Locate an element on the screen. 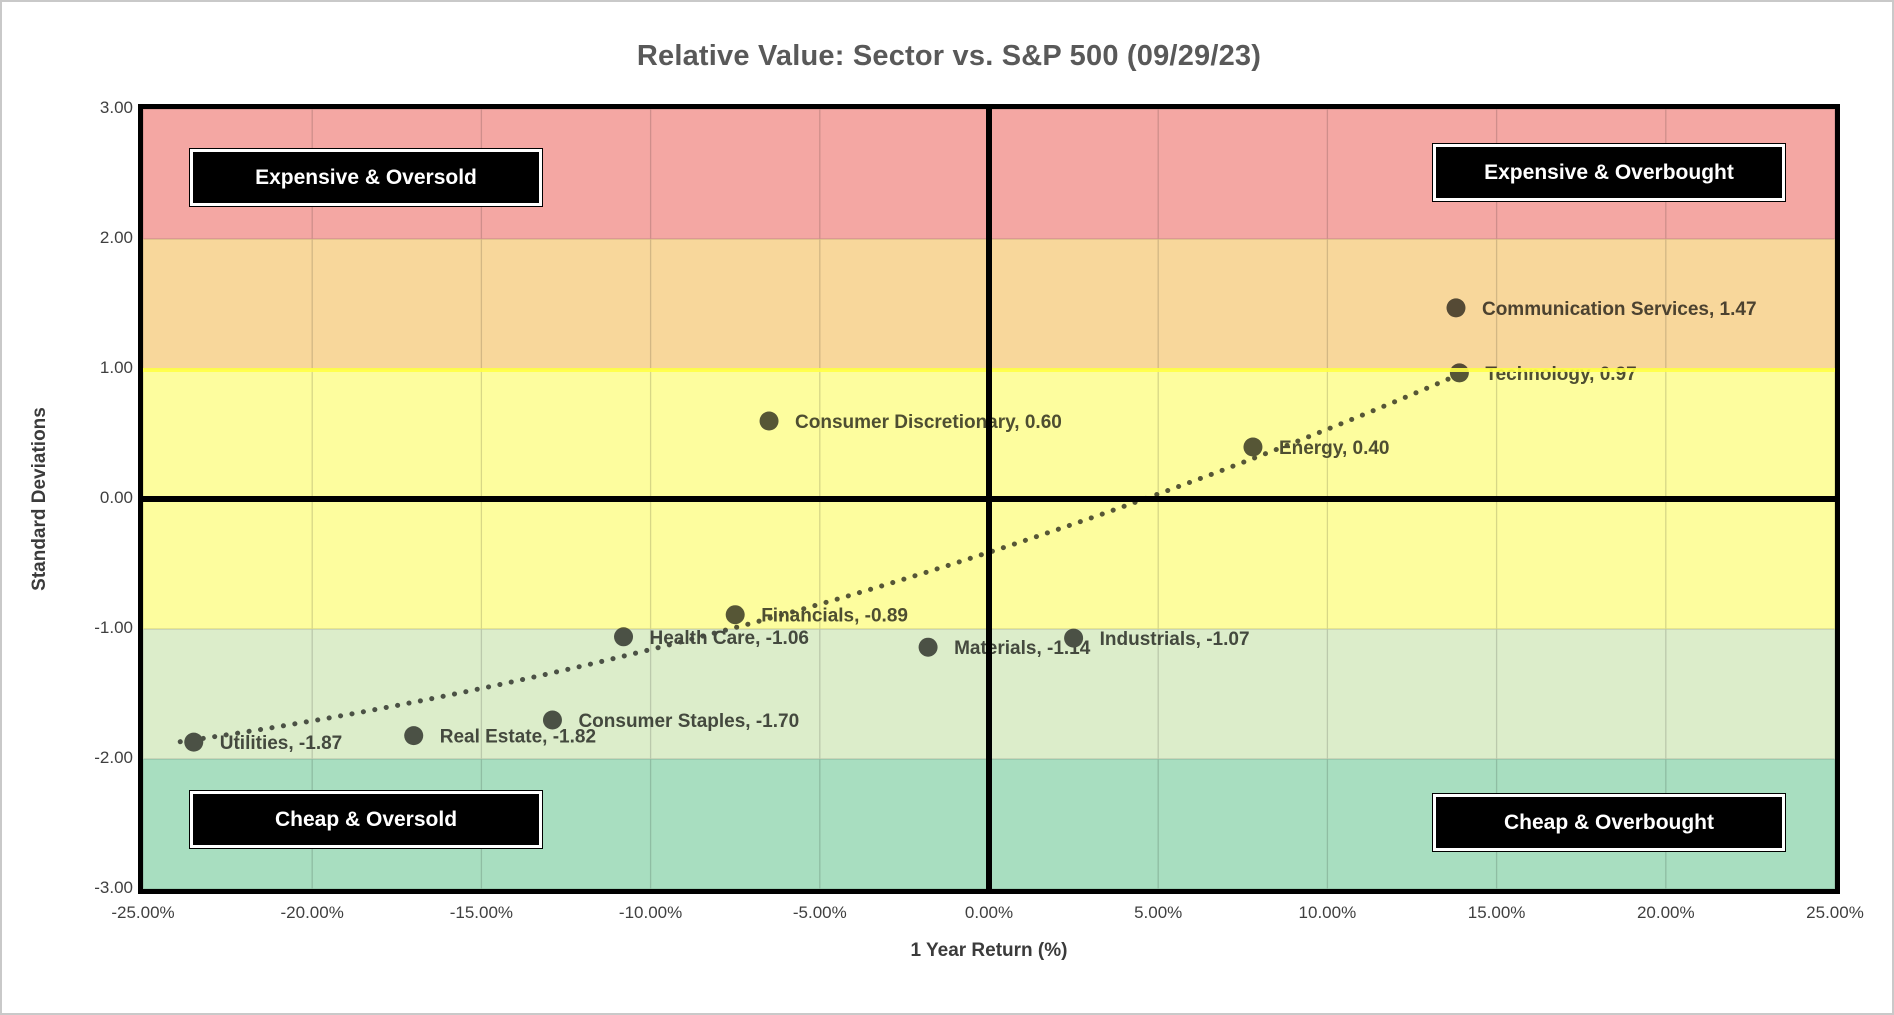 The image size is (1894, 1015). x-tick-label: -15.00% is located at coordinates (481, 912).